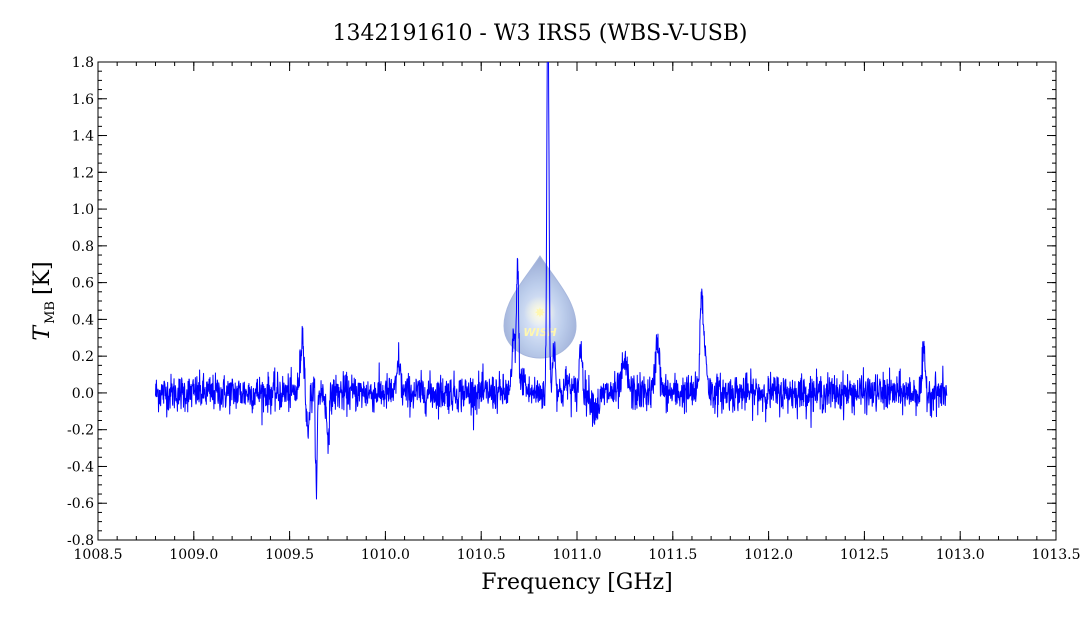 The image size is (1080, 618). What do you see at coordinates (960, 555) in the screenshot?
I see `x-tick-label: 1013.0` at bounding box center [960, 555].